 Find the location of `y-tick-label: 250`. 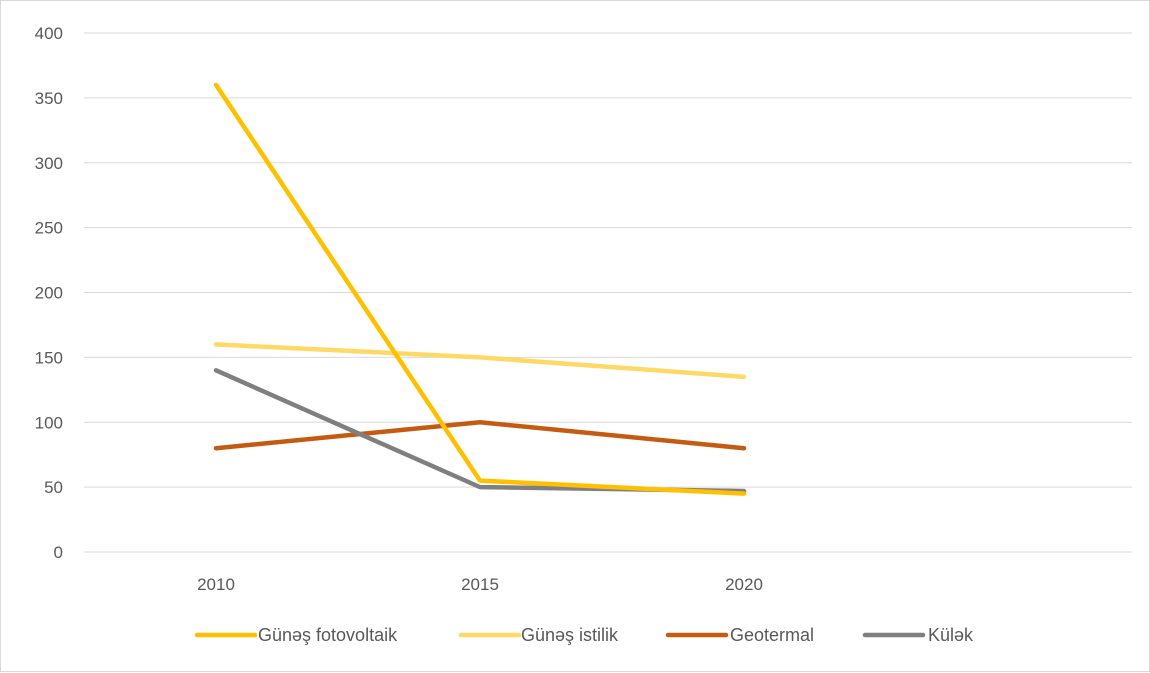

y-tick-label: 250 is located at coordinates (49, 228).